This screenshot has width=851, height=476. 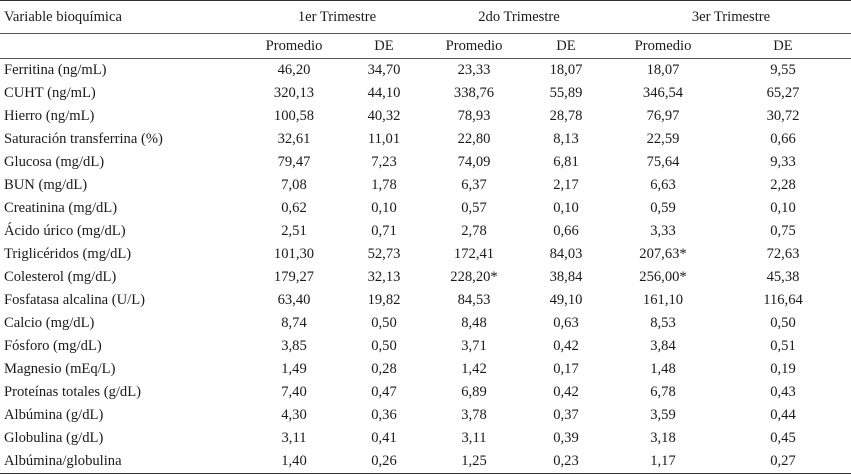 What do you see at coordinates (60, 369) in the screenshot?
I see `cell-variable-name: Magnesio (mEq/L)` at bounding box center [60, 369].